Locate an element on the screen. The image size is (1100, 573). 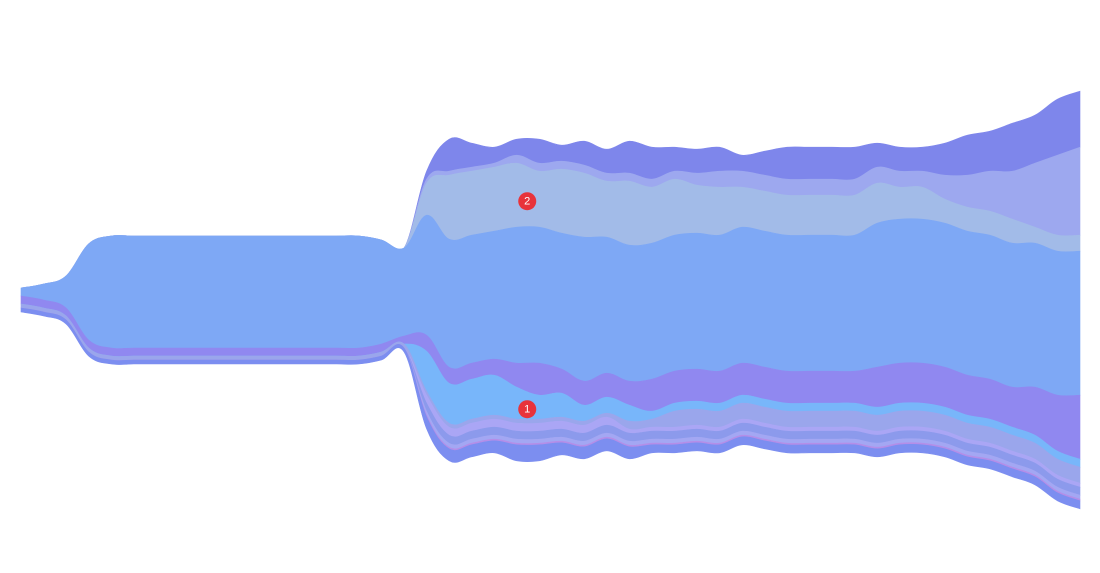
annotation-marker-label: 1 is located at coordinates (527, 410).